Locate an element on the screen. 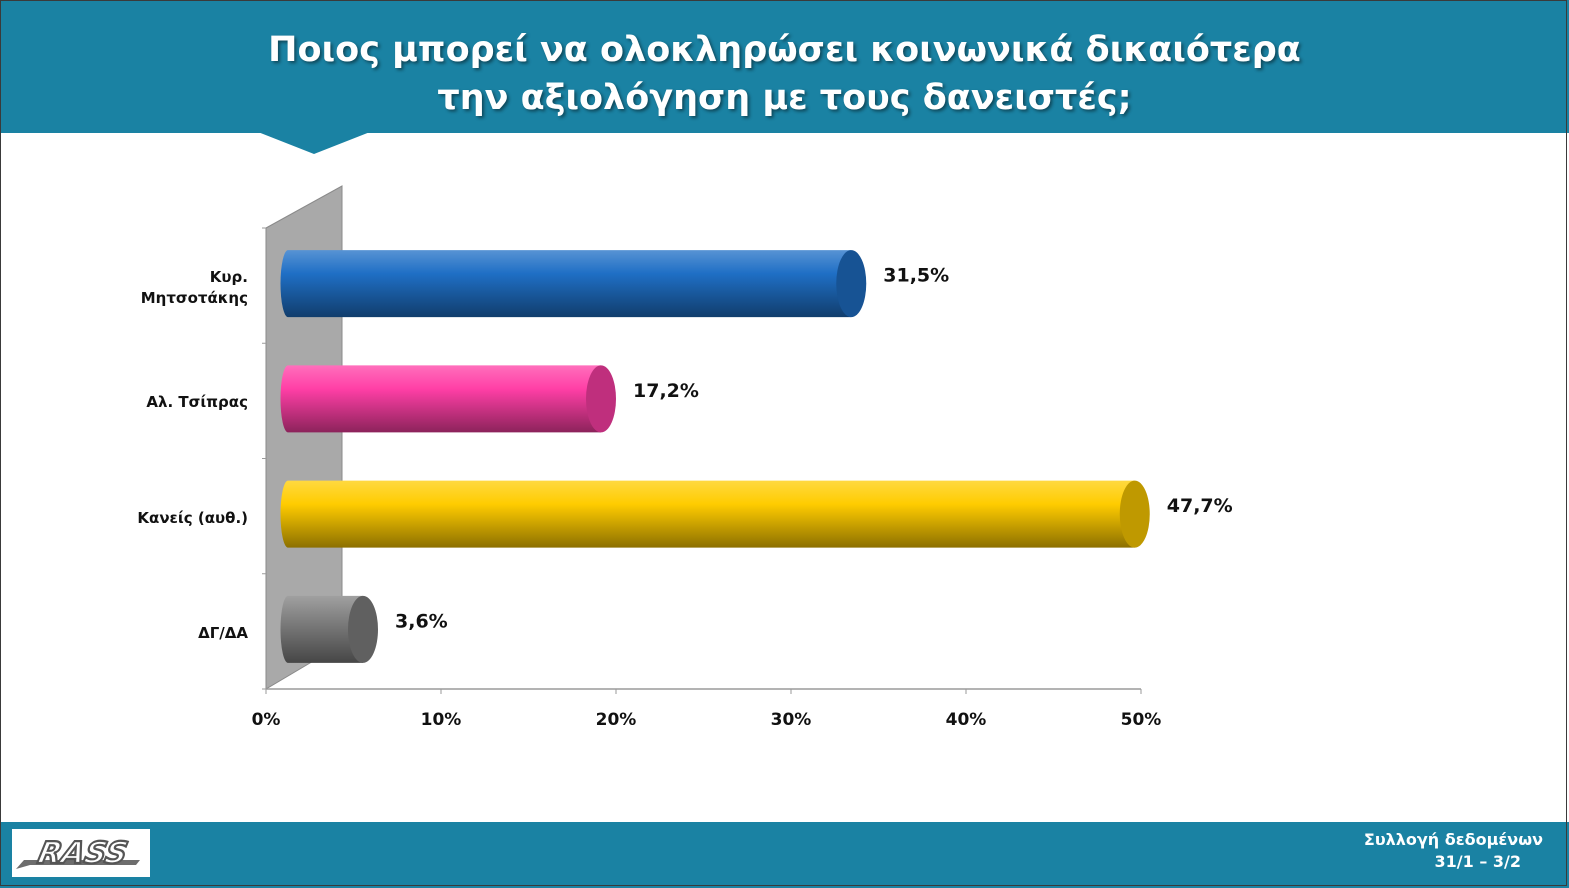  rass-logo-mark: RASS is located at coordinates (78, 853).